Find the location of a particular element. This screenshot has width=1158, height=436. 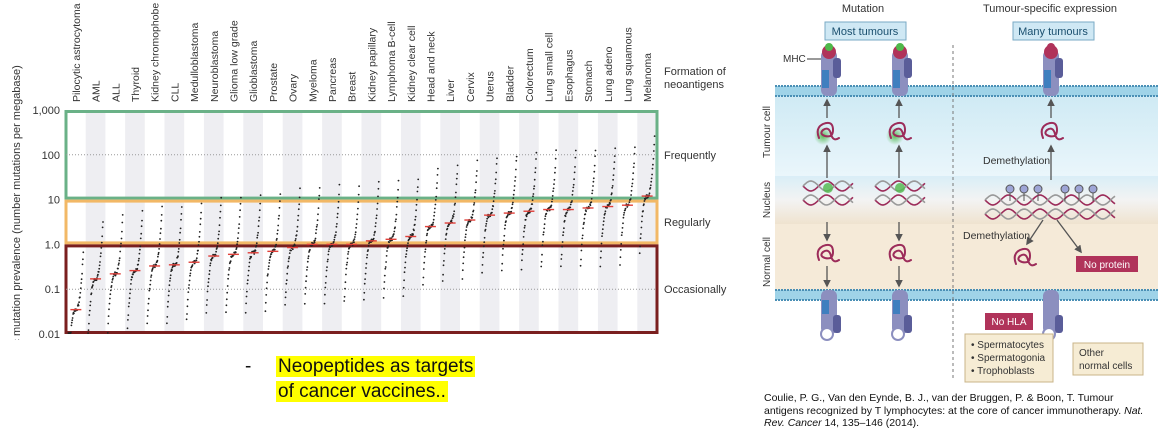

mhc-empty-icon is located at coordinates (1052, 315).